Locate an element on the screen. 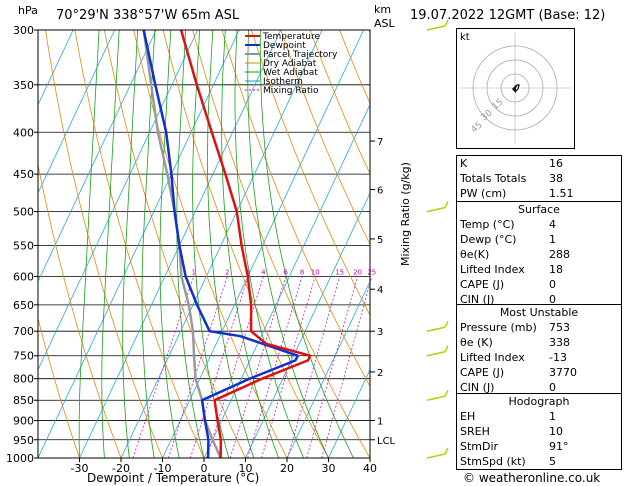  hodograph: kt 45 30 15 is located at coordinates (515, 88).